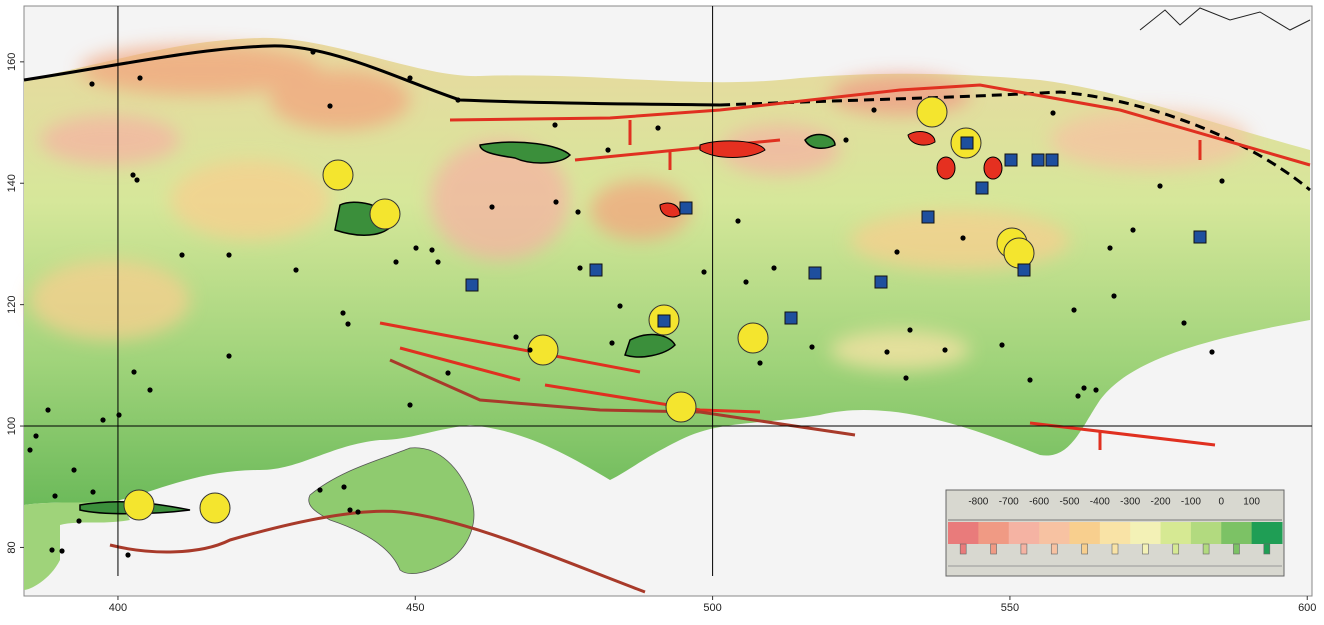 The image size is (1324, 625). What do you see at coordinates (1221, 502) in the screenshot?
I see `legend-label: 0` at bounding box center [1221, 502].